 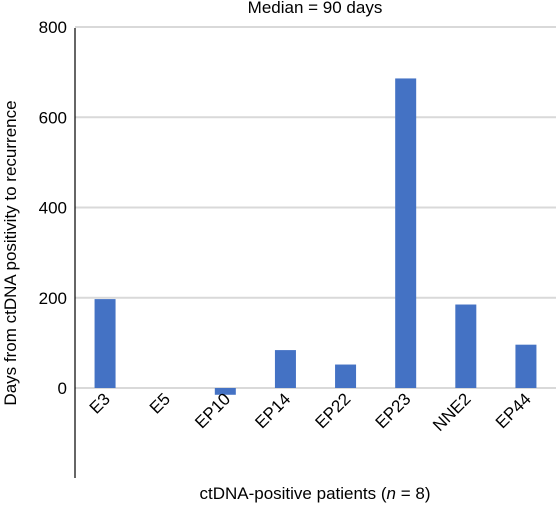 What do you see at coordinates (62, 388) in the screenshot?
I see `y-tick-label: 0` at bounding box center [62, 388].